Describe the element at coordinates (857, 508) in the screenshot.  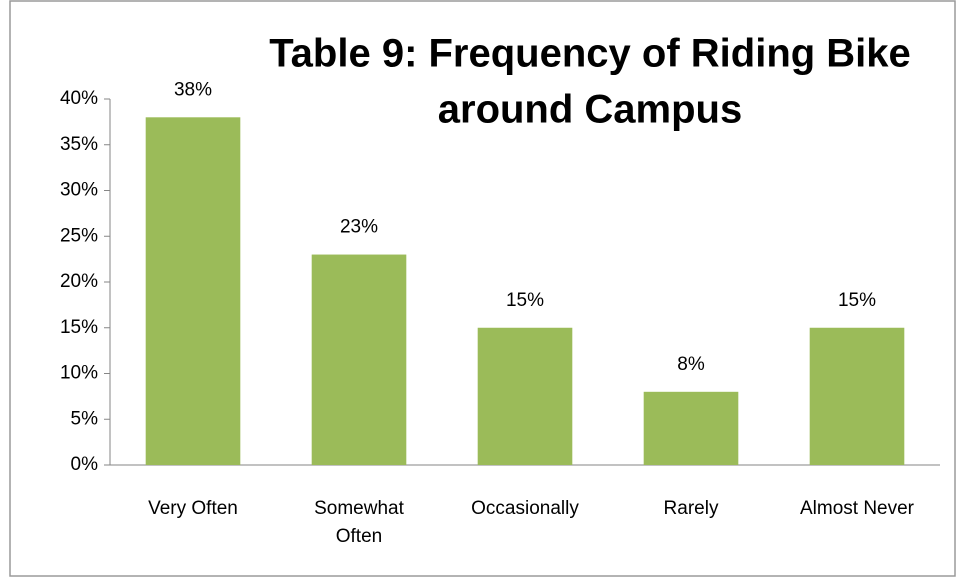
I see `x-tick-label: Almost Never` at that location.